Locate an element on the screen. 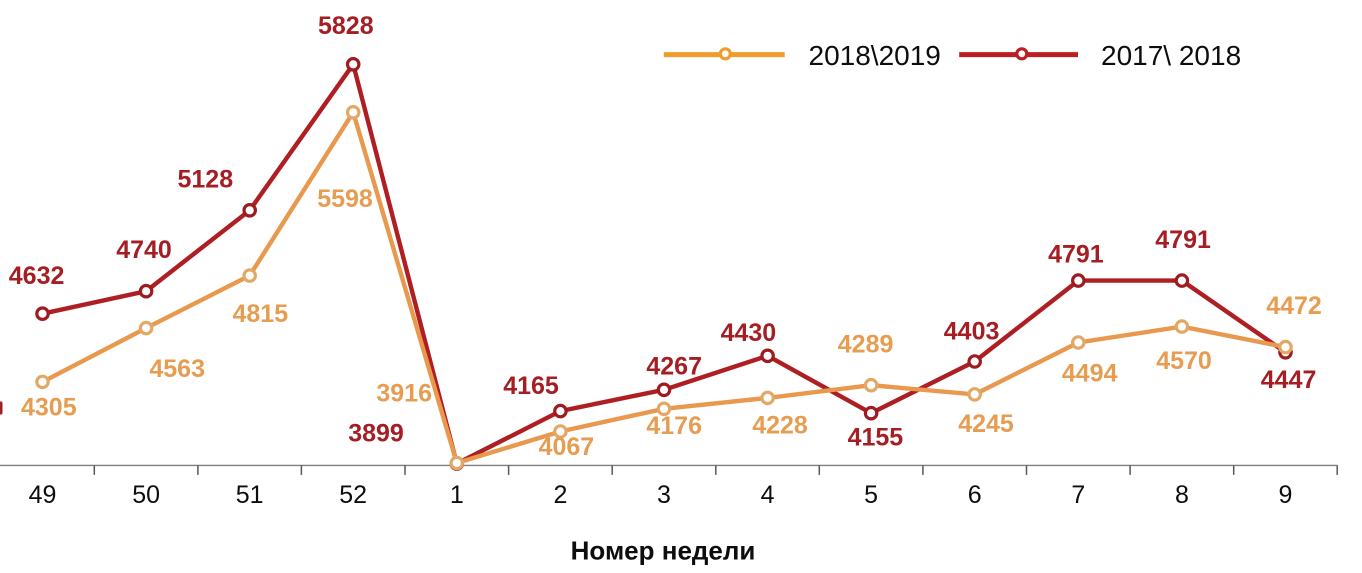 This screenshot has height=573, width=1362. svg-text: 4570 is located at coordinates (1184, 361).